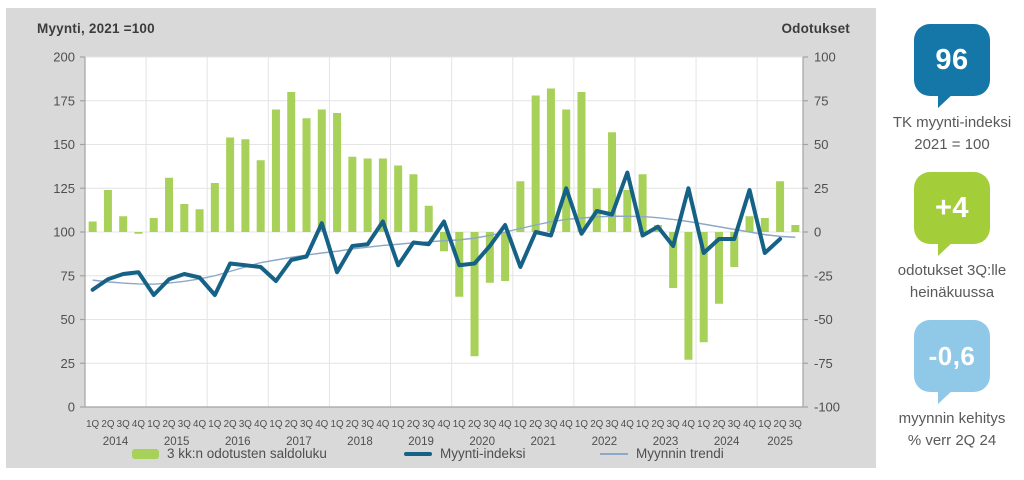 Image resolution: width=1024 pixels, height=480 pixels. I want to click on svg-text: -50, so click(823, 319).